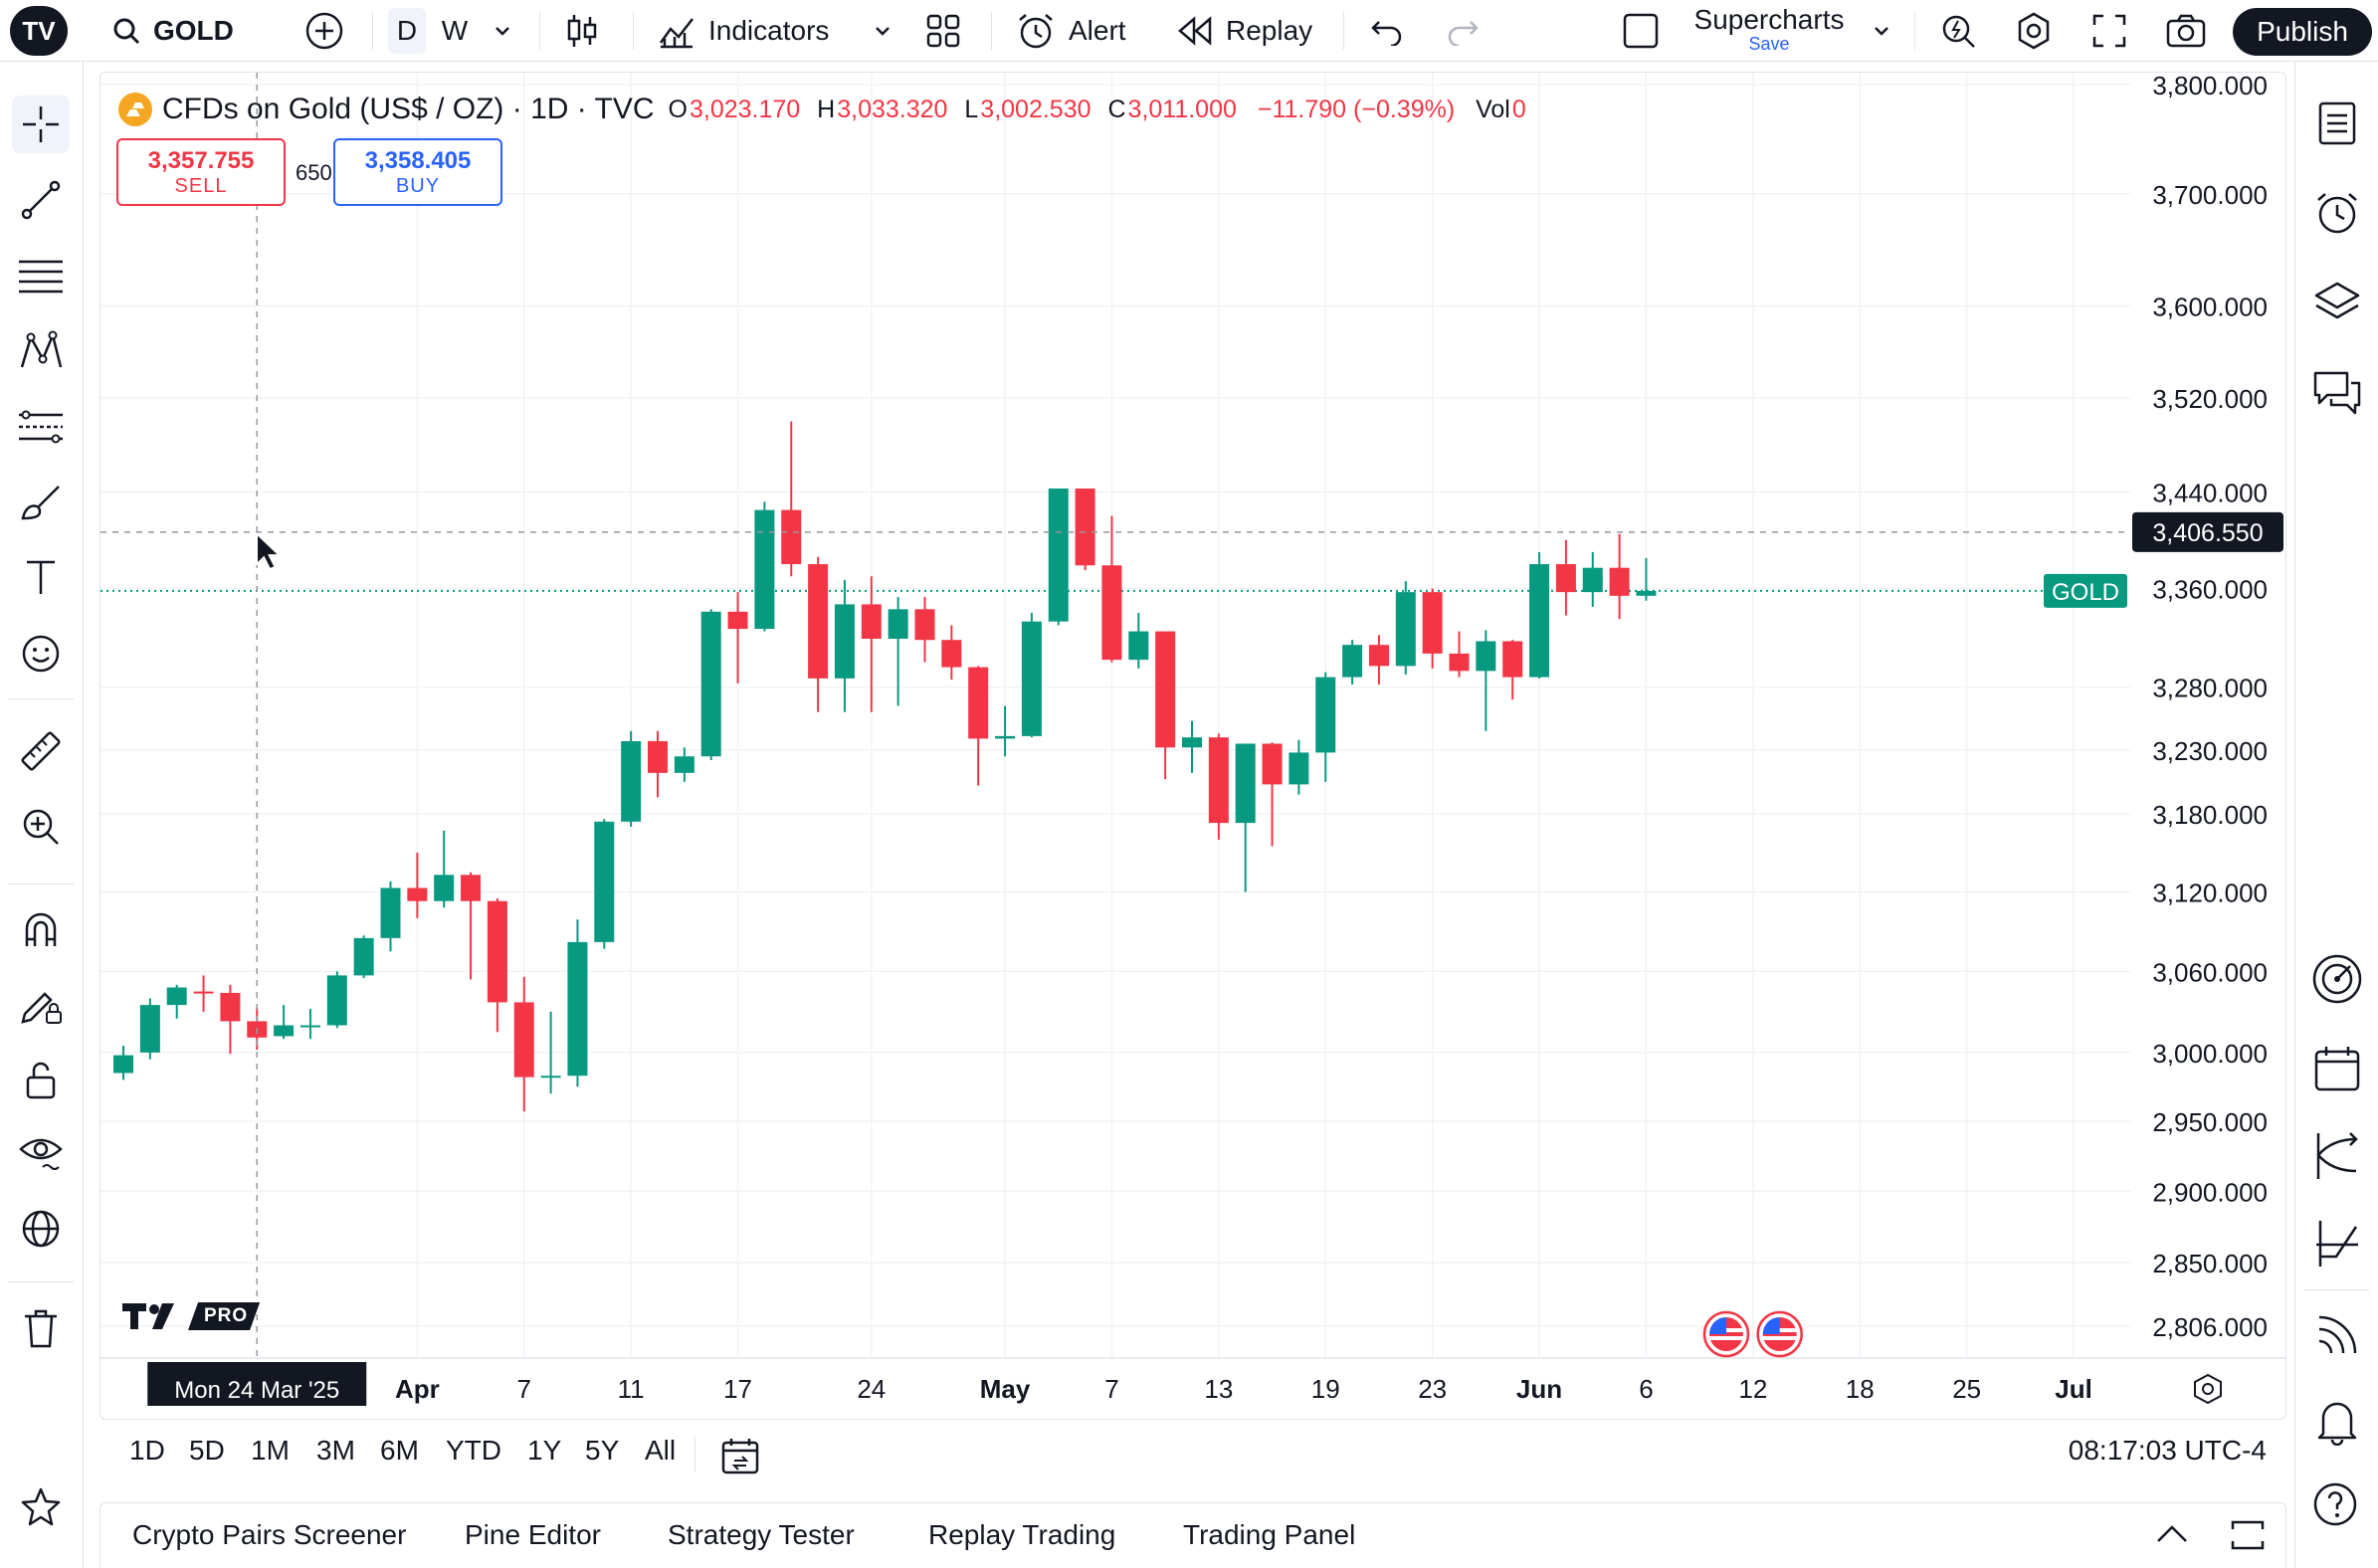 The height and width of the screenshot is (1568, 2378). I want to click on lock-drawings-tool, so click(41, 1079).